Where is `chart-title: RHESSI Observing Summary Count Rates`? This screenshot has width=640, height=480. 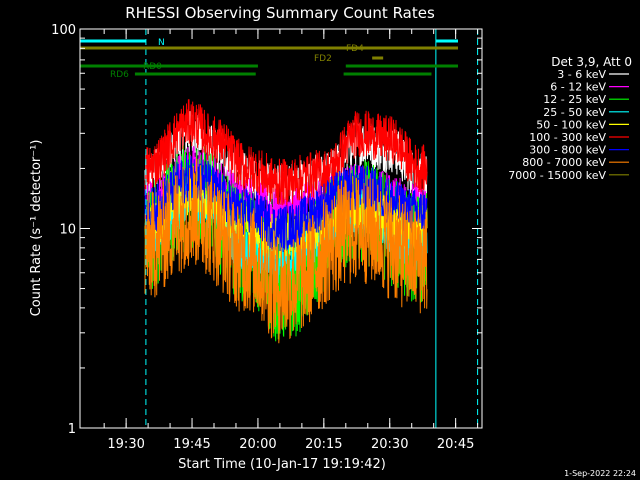
chart-title: RHESSI Observing Summary Count Rates is located at coordinates (280, 13).